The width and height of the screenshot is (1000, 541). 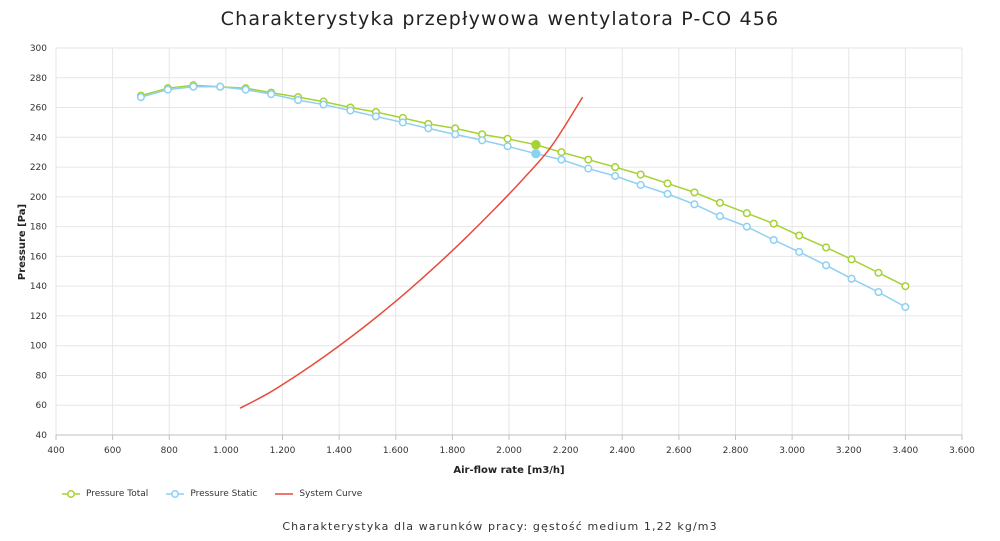 I want to click on x-tick-label: 1.200, so click(x=283, y=451).